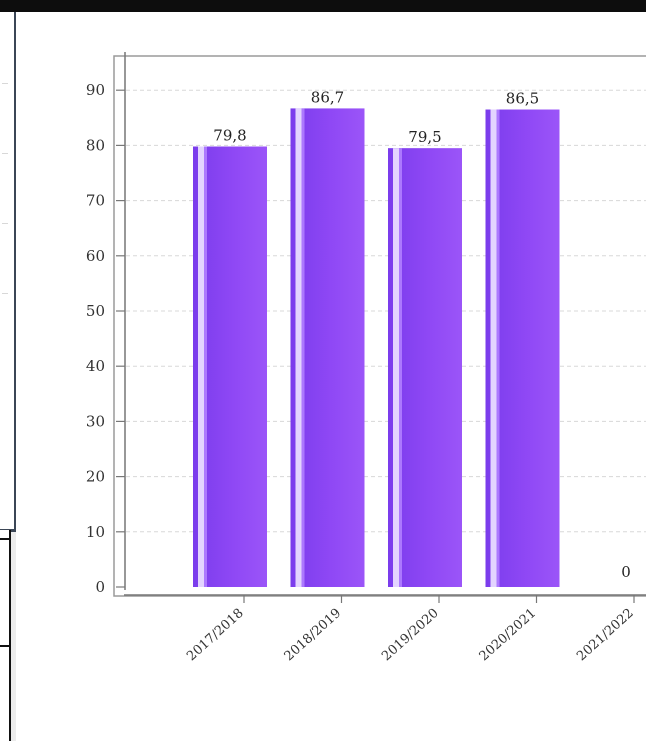  What do you see at coordinates (424, 137) in the screenshot?
I see `bar-value-label: 79,5` at bounding box center [424, 137].